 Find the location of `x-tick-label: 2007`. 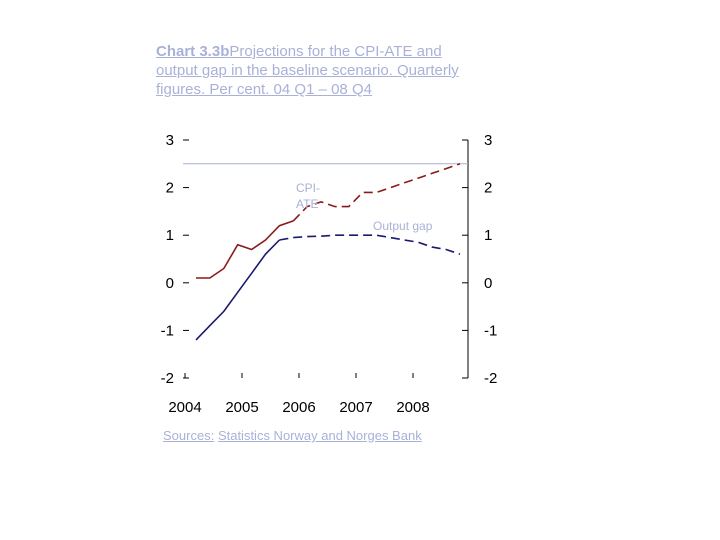

x-tick-label: 2007 is located at coordinates (355, 407).